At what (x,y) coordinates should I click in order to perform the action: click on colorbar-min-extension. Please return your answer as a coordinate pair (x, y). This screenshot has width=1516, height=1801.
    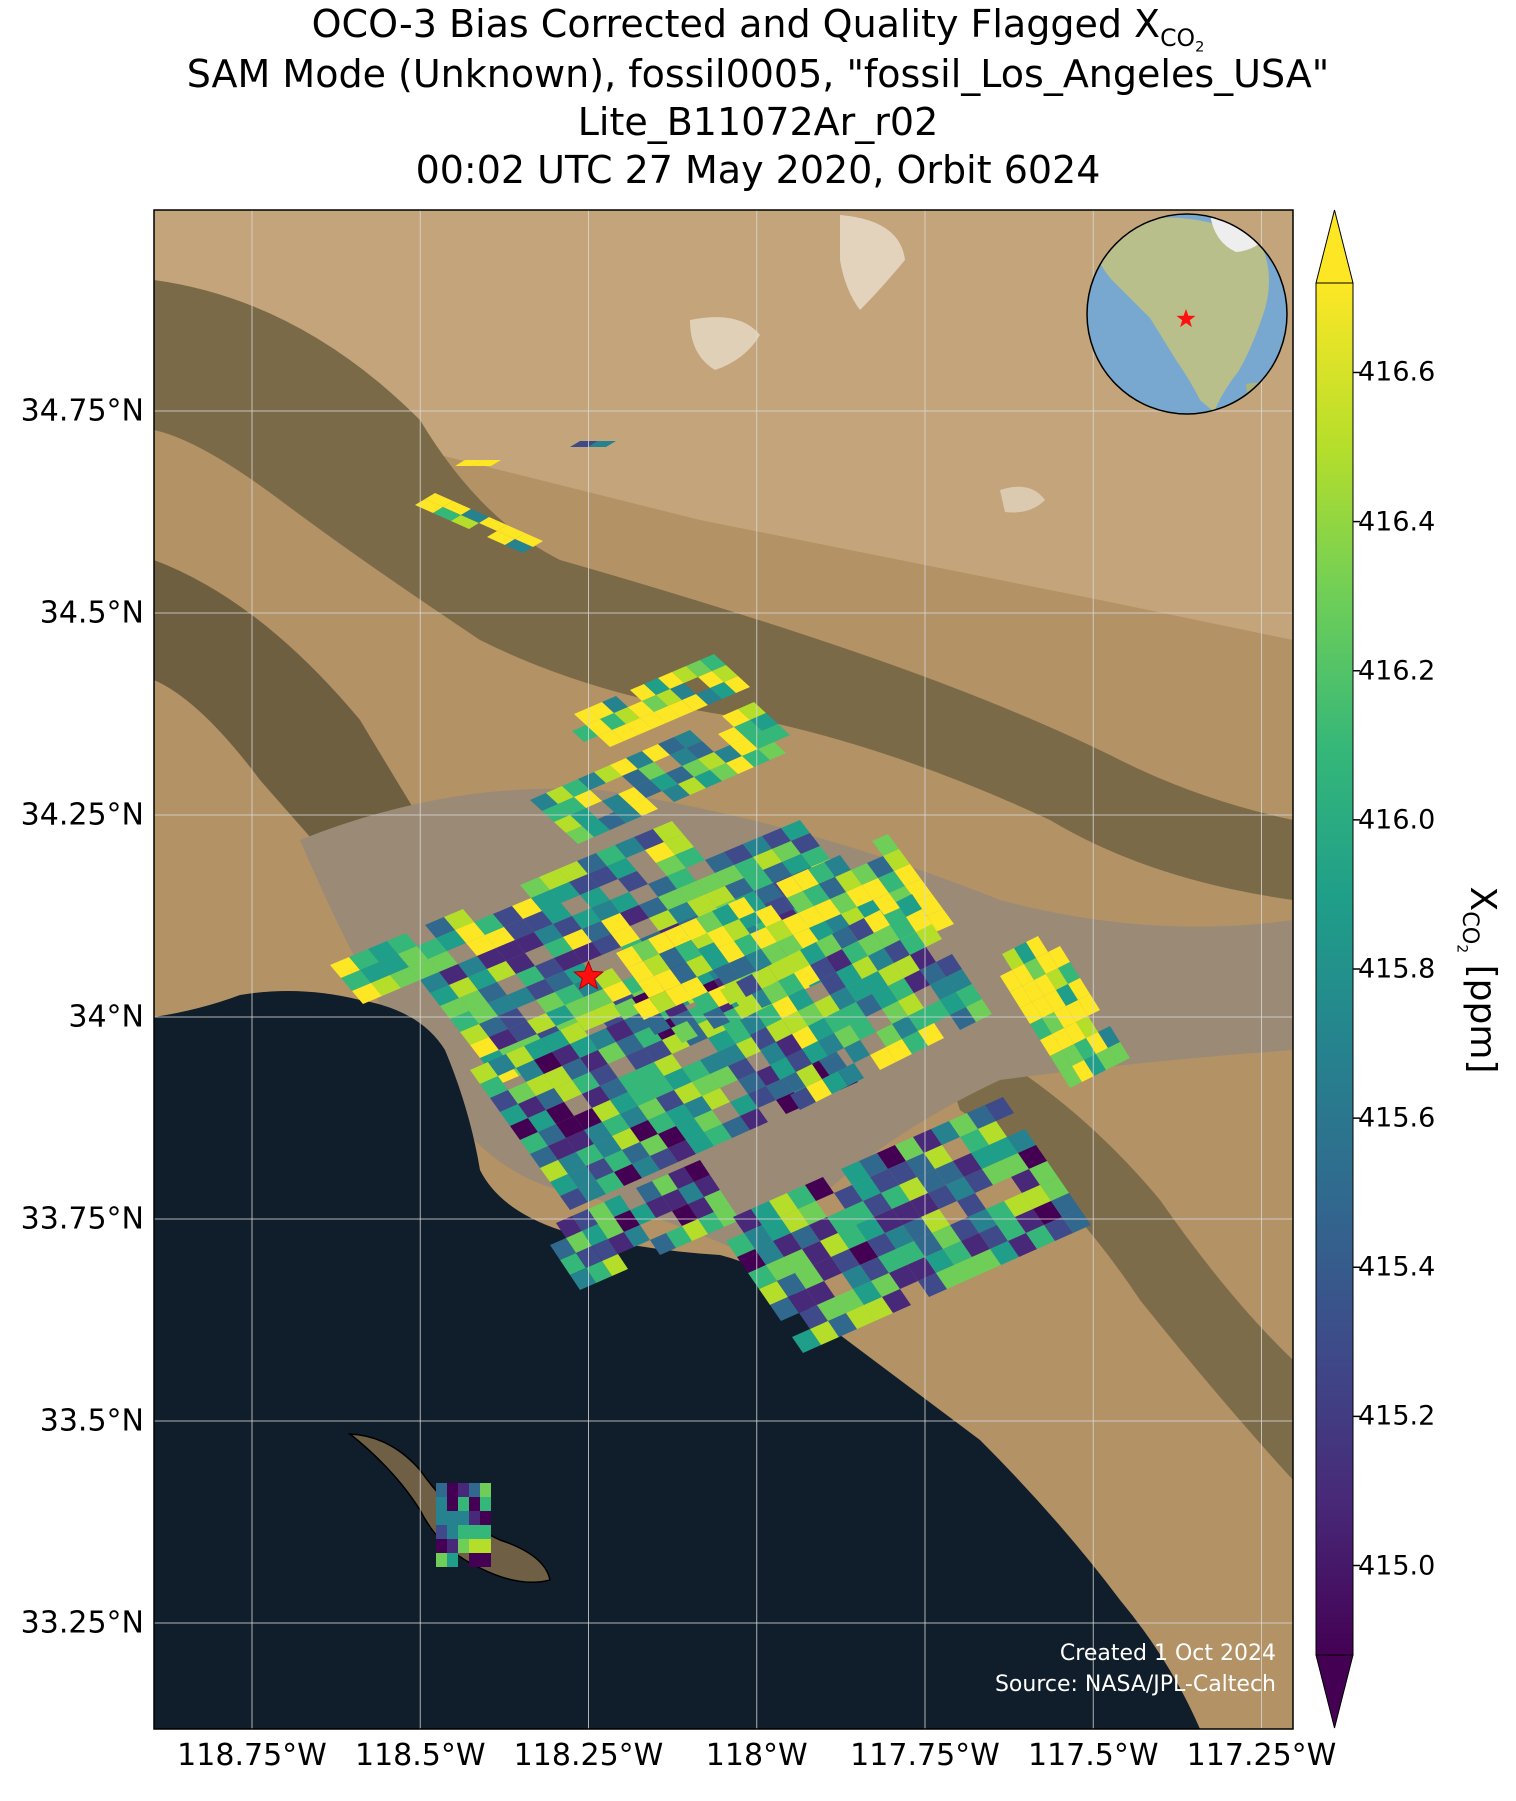
    Looking at the image, I should click on (1334, 1691).